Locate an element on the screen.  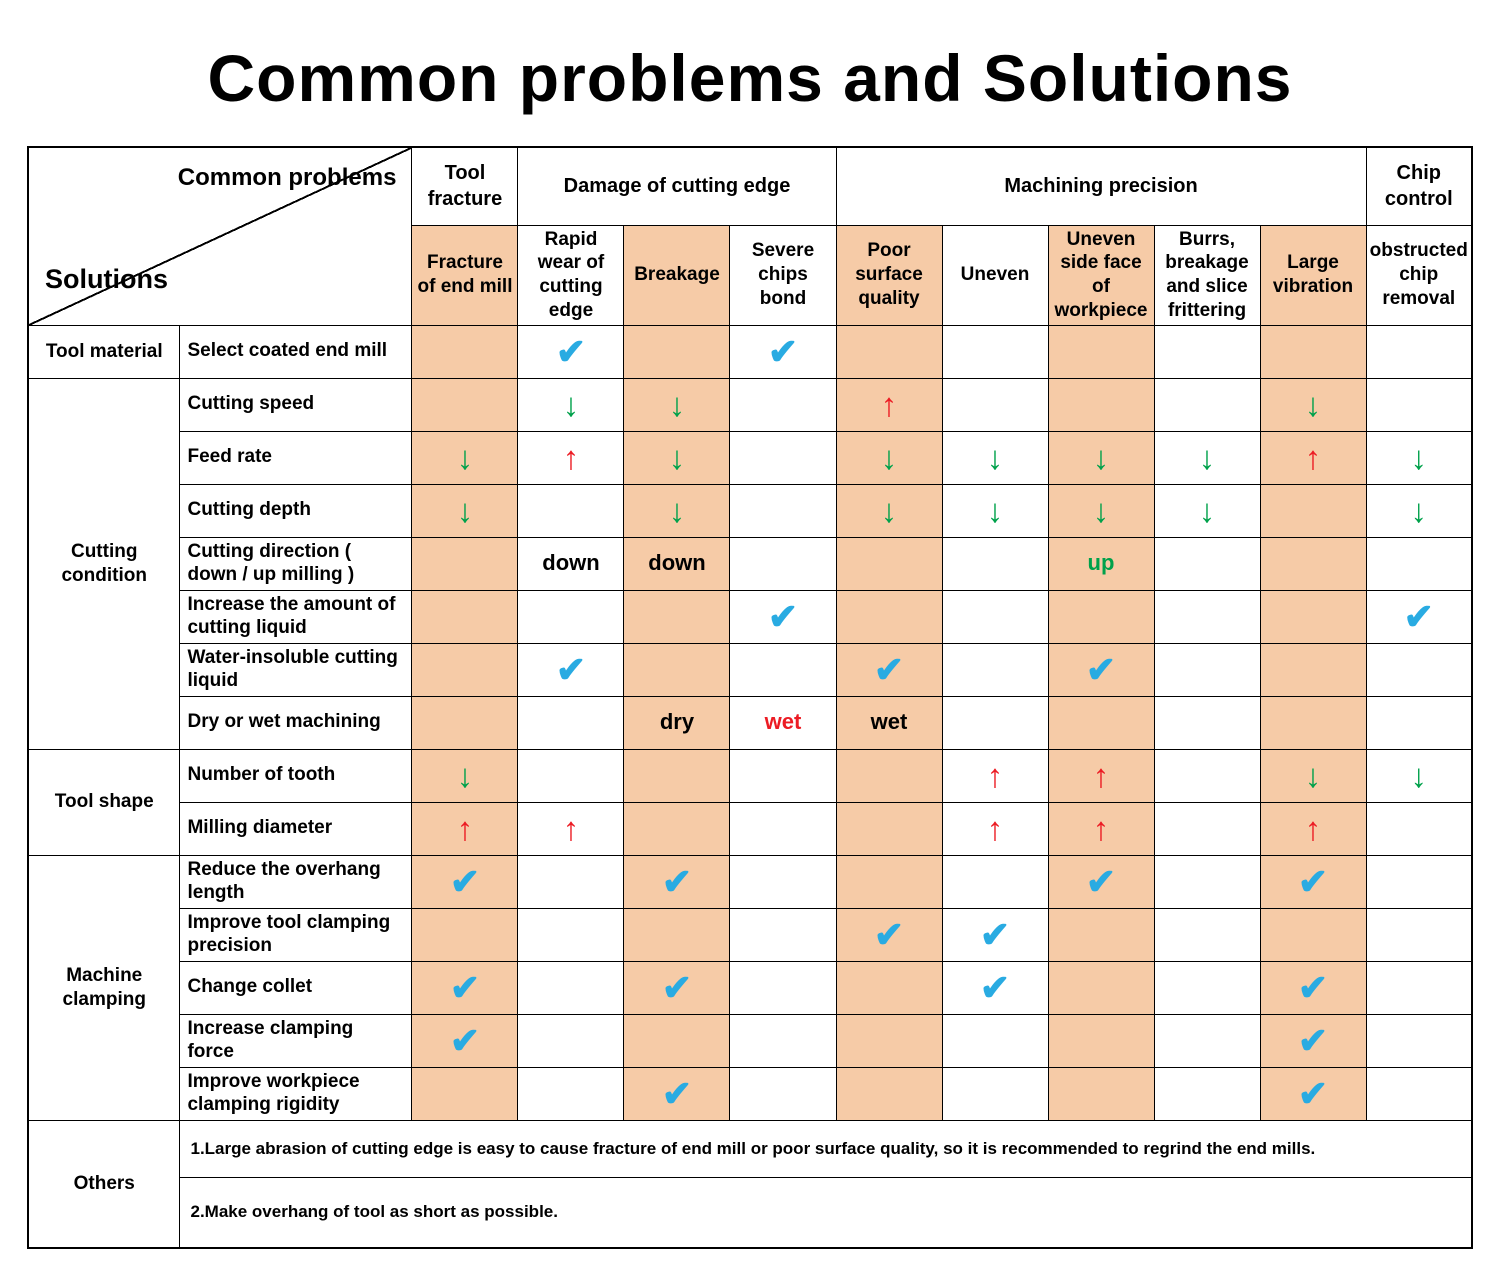
column-header-poor-surface-quality: Poor surface quality is located at coordinates (889, 275).